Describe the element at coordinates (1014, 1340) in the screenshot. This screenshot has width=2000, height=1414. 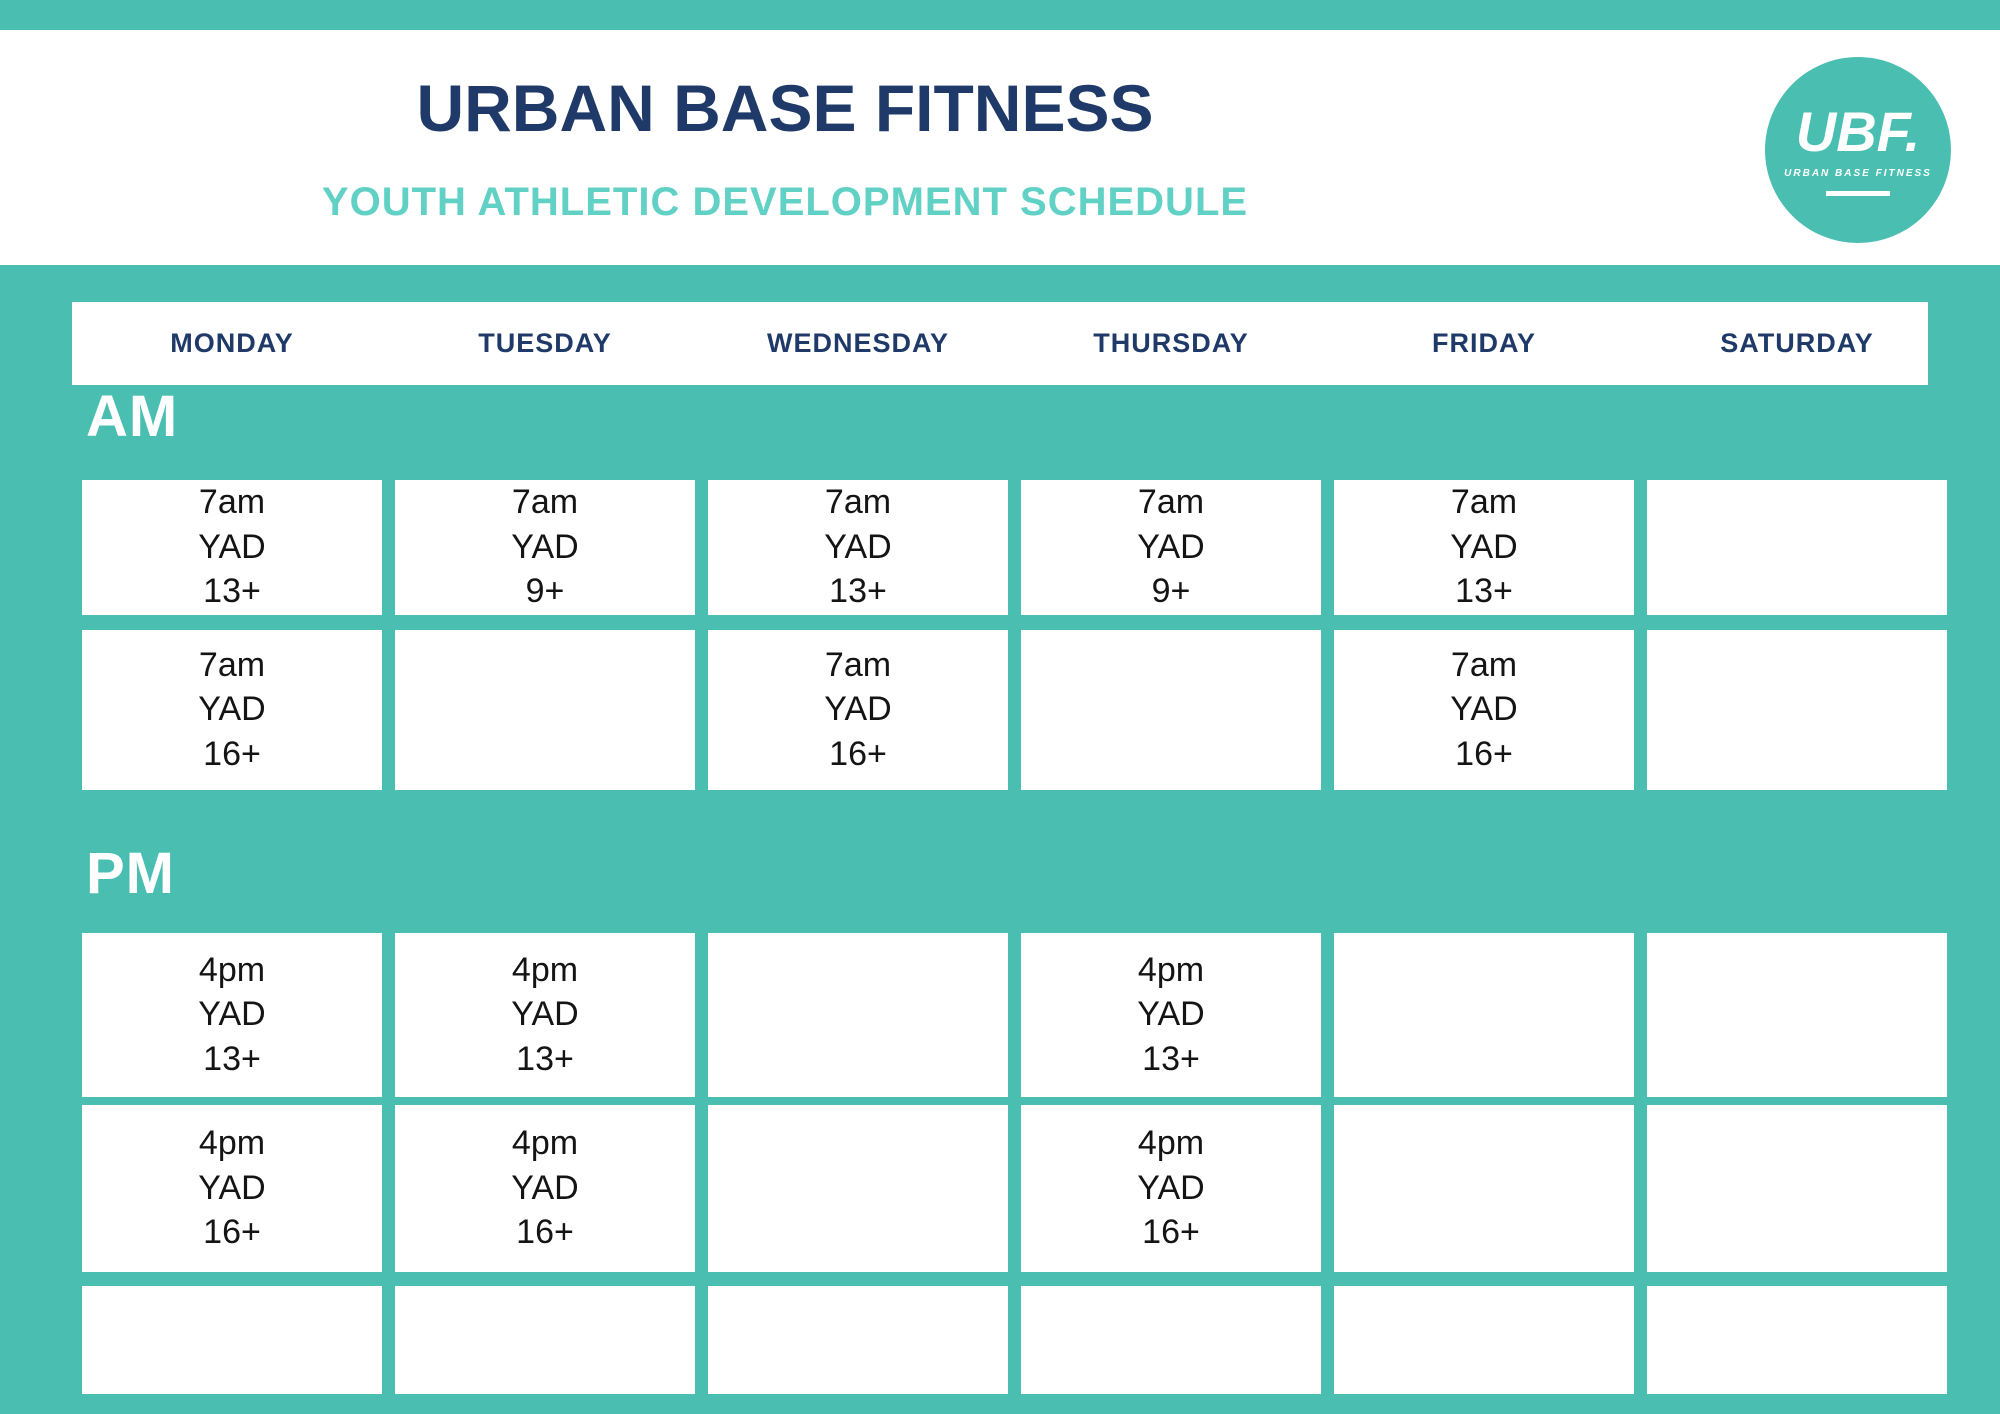
I see `extra-empty-row` at that location.